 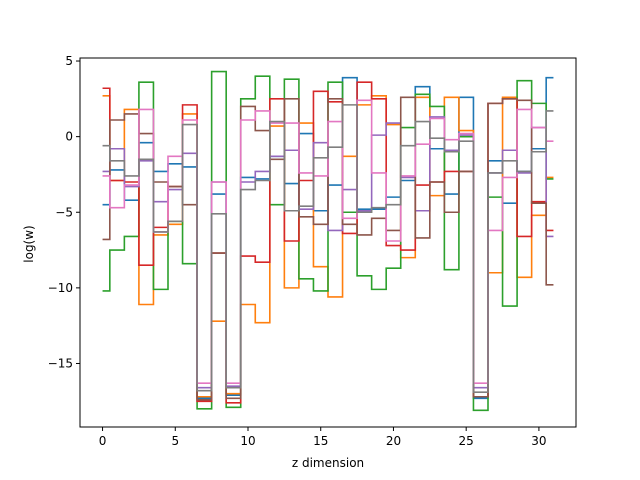 I want to click on x-tick-label: 25, so click(x=466, y=441).